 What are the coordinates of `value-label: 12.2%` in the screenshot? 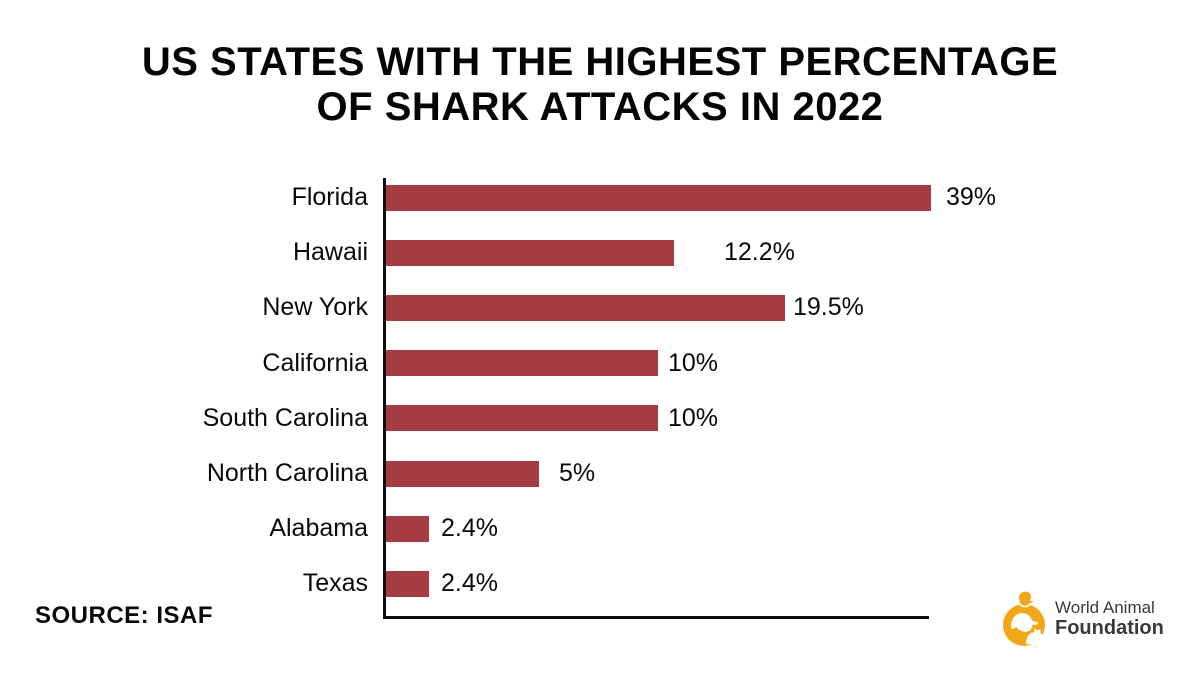 It's located at (759, 252).